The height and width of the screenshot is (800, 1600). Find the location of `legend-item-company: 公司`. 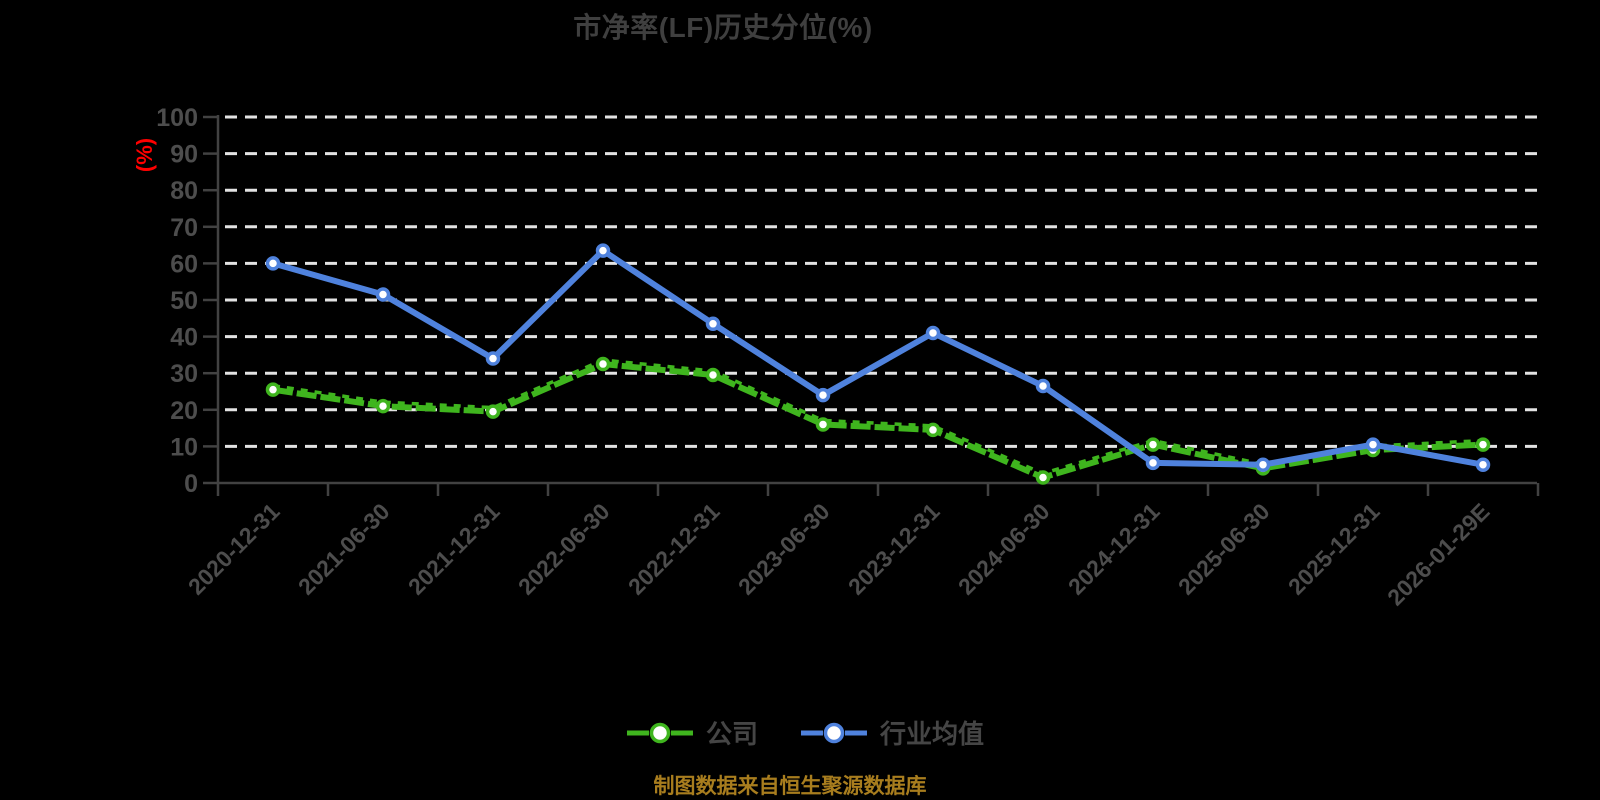

legend-item-company: 公司 is located at coordinates (692, 732).